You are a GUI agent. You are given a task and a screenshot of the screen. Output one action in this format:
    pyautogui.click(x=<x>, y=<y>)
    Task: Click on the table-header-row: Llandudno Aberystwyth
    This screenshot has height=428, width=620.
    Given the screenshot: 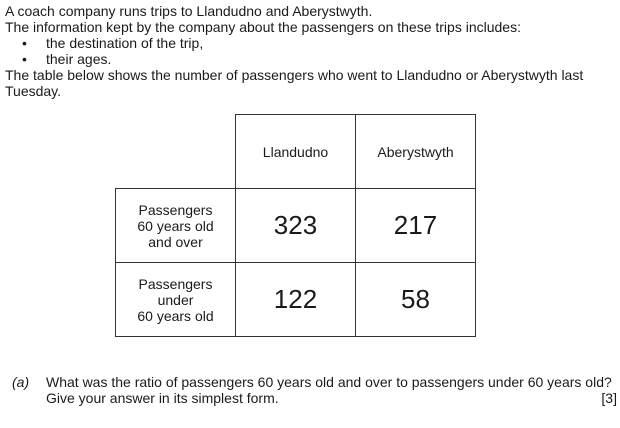 What is the action you would take?
    pyautogui.click(x=295, y=151)
    